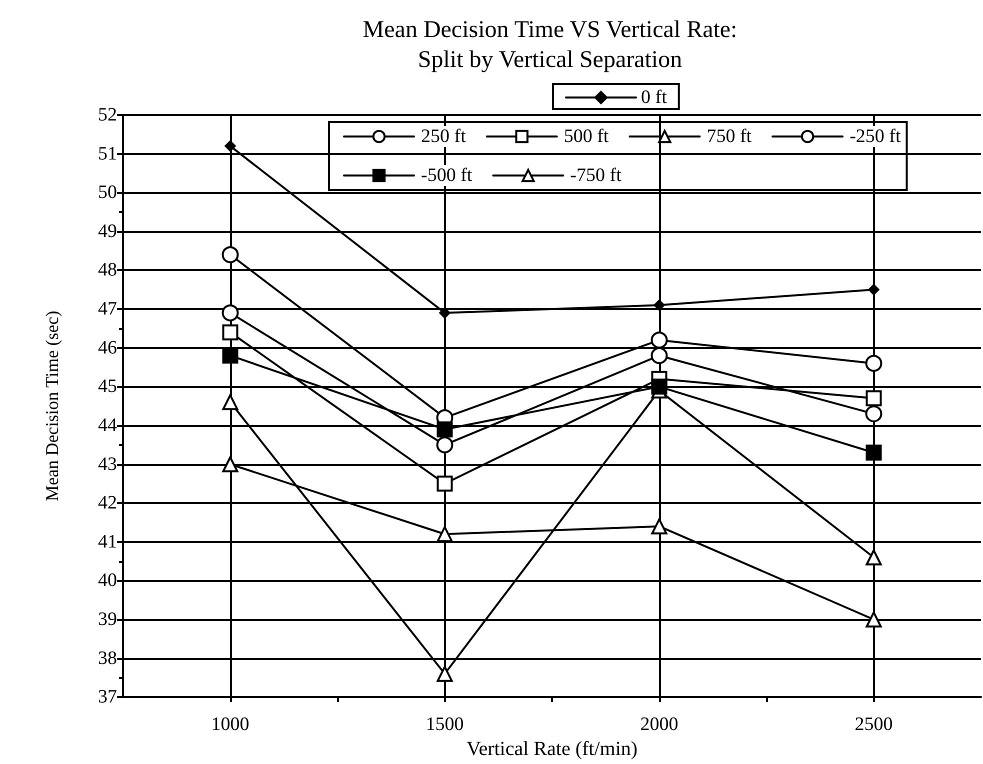 The width and height of the screenshot is (983, 764). What do you see at coordinates (659, 725) in the screenshot?
I see `x-tick-label: 2000` at bounding box center [659, 725].